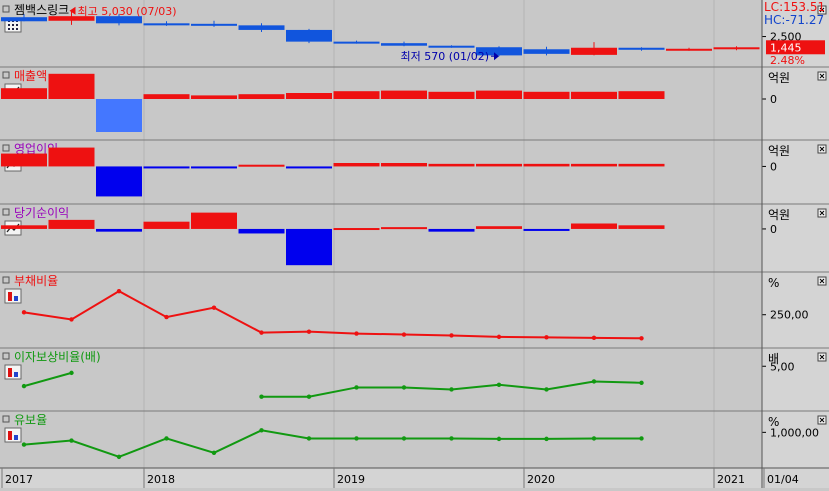 The width and height of the screenshot is (829, 491). I want to click on x-axis-label: 2017, so click(19, 479).